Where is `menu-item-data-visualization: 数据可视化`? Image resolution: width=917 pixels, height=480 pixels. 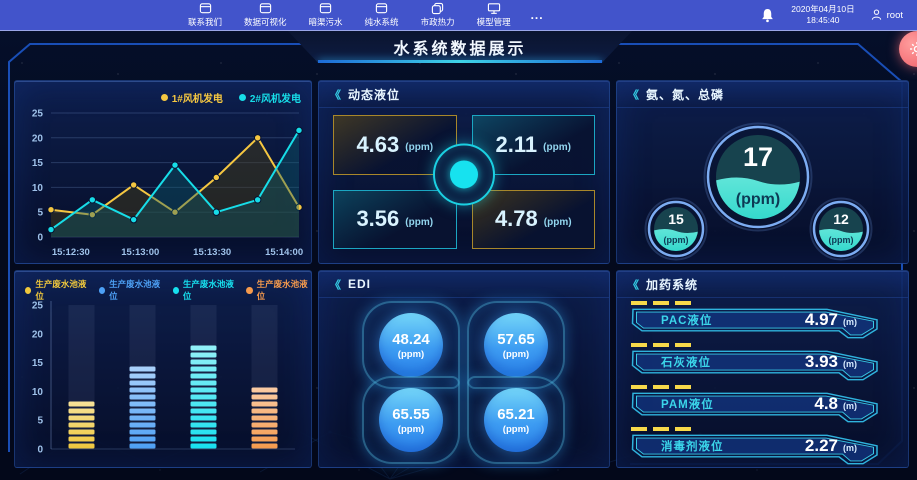
menu-item-data-visualization: 数据可视化 is located at coordinates (265, 15).